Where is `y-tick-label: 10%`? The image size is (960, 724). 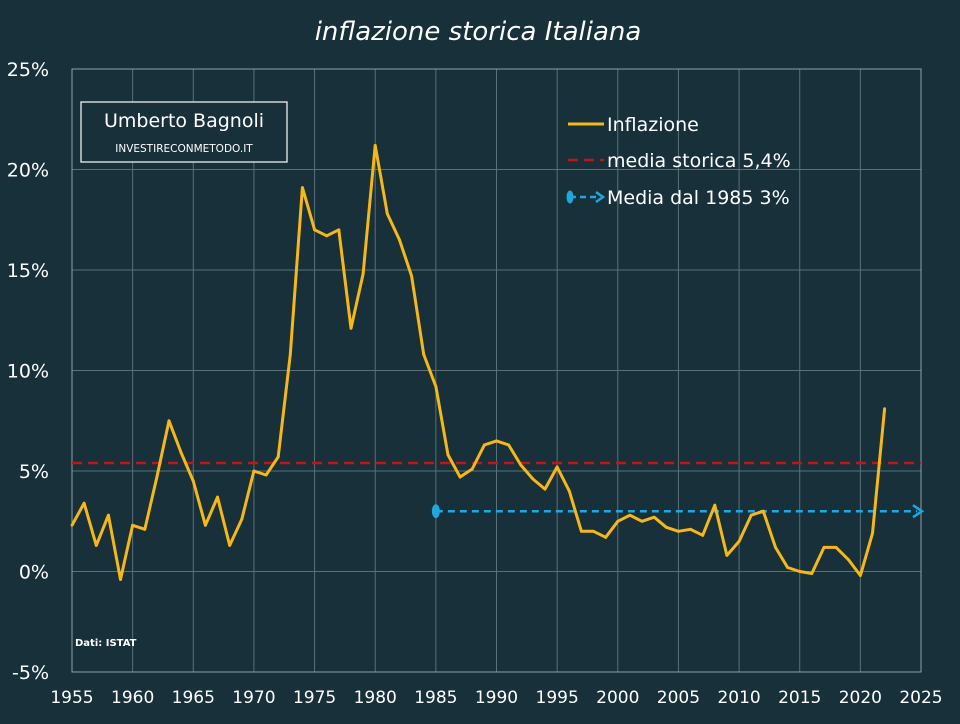 y-tick-label: 10% is located at coordinates (28, 372).